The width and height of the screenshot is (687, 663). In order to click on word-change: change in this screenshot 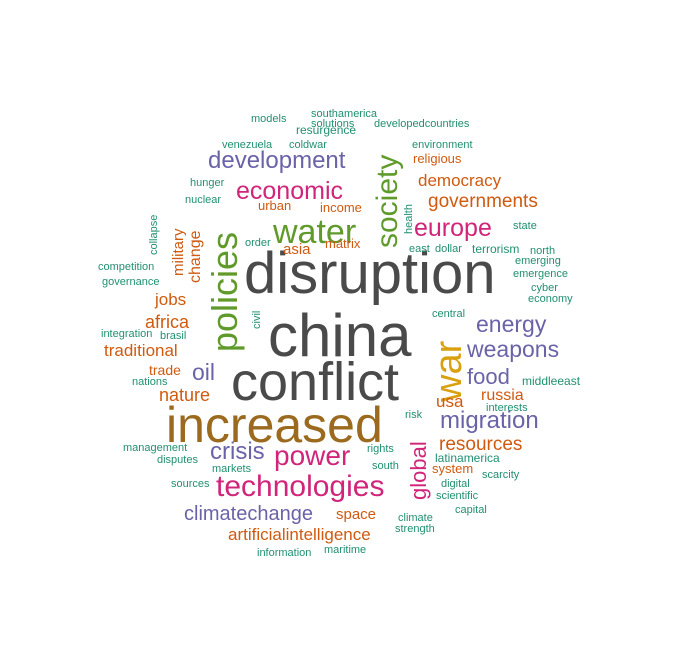, I will do `click(195, 256)`.